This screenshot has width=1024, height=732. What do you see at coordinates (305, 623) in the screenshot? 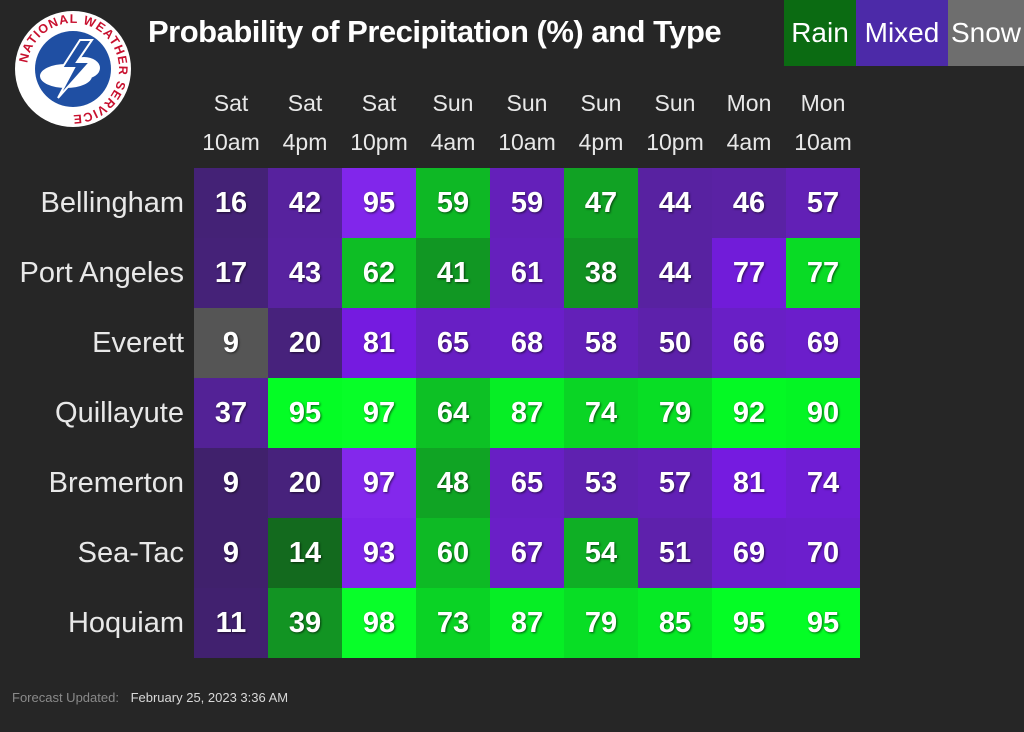
I see `pop-cell: 39` at bounding box center [305, 623].